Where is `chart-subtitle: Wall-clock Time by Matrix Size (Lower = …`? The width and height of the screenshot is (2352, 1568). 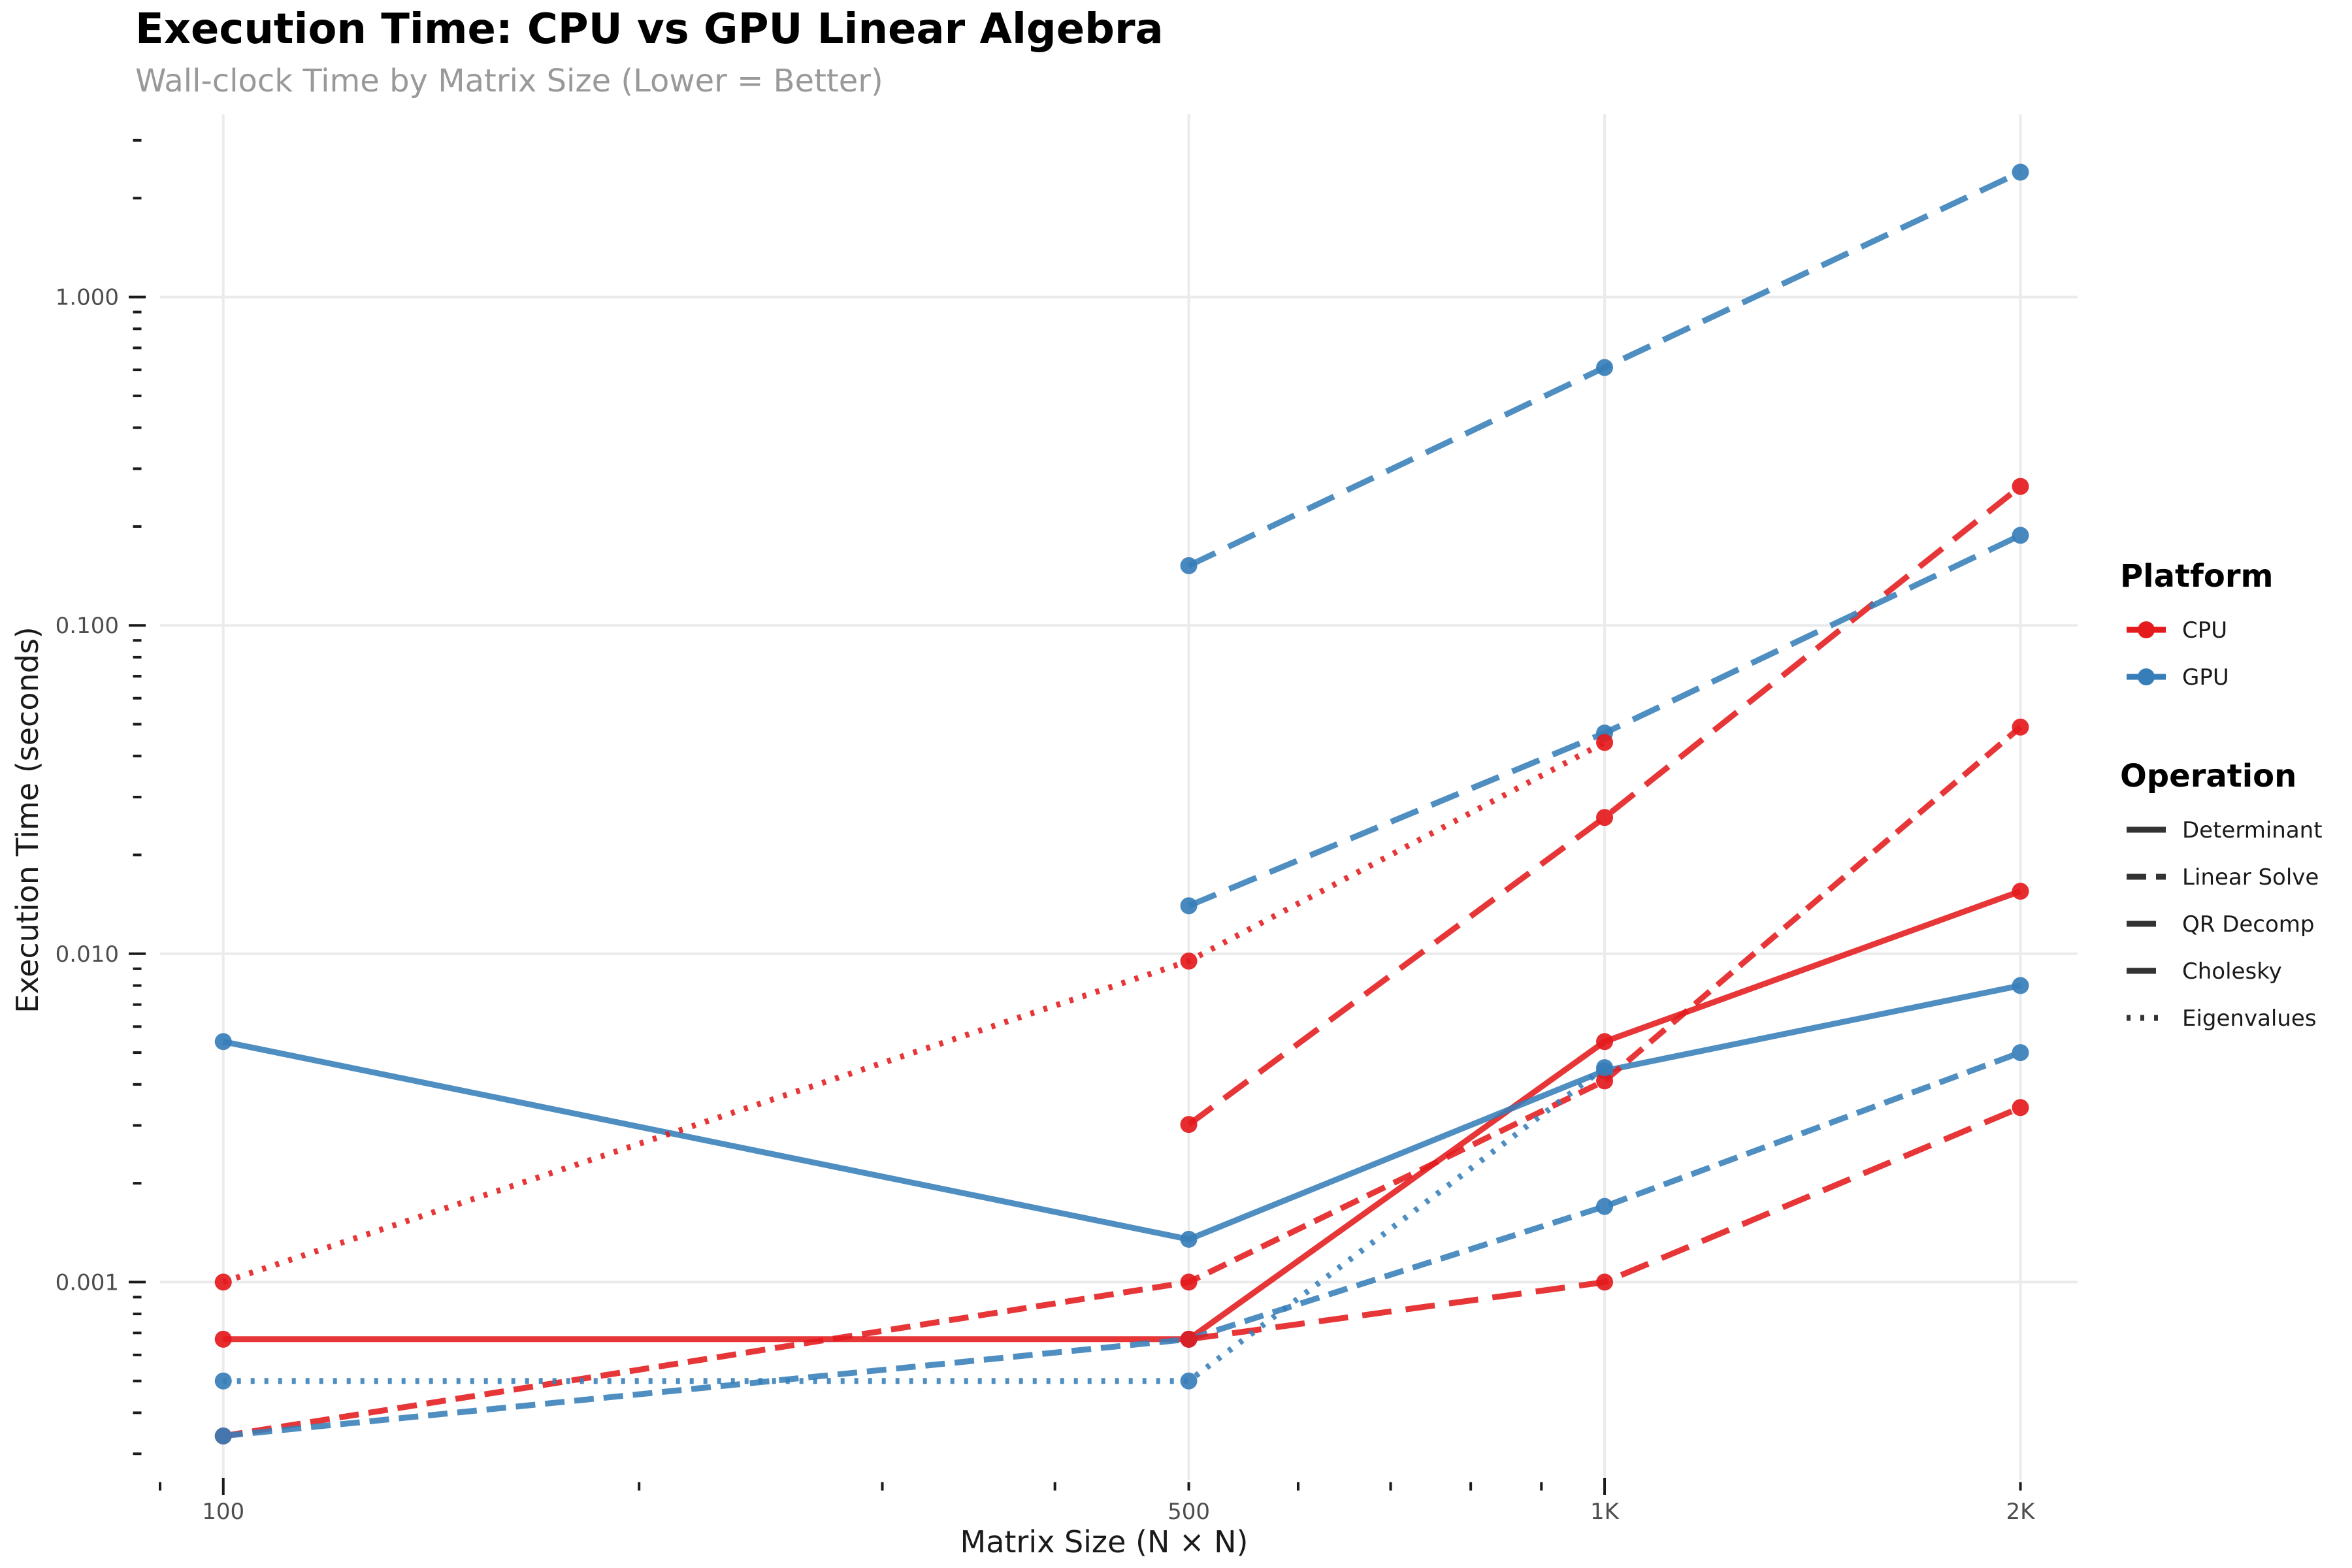 chart-subtitle: Wall-clock Time by Matrix Size (Lower = … is located at coordinates (509, 81).